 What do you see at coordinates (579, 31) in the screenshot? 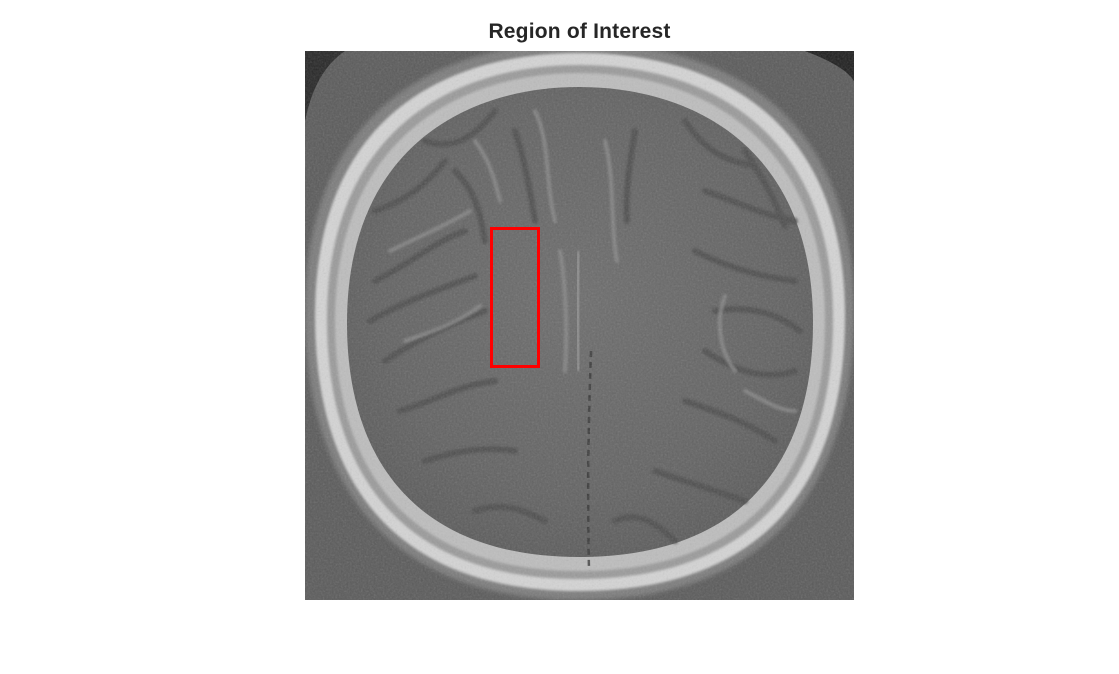
I see `figure-title: Region of Interest` at bounding box center [579, 31].